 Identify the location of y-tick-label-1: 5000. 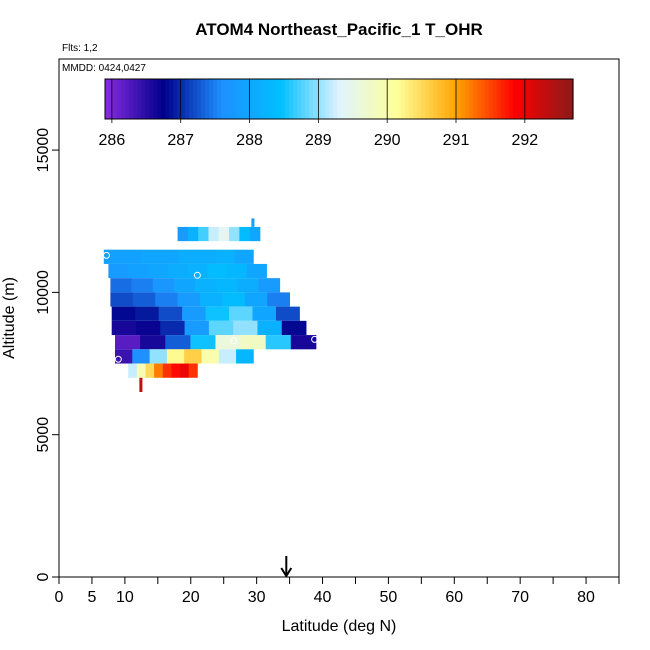
(43, 435).